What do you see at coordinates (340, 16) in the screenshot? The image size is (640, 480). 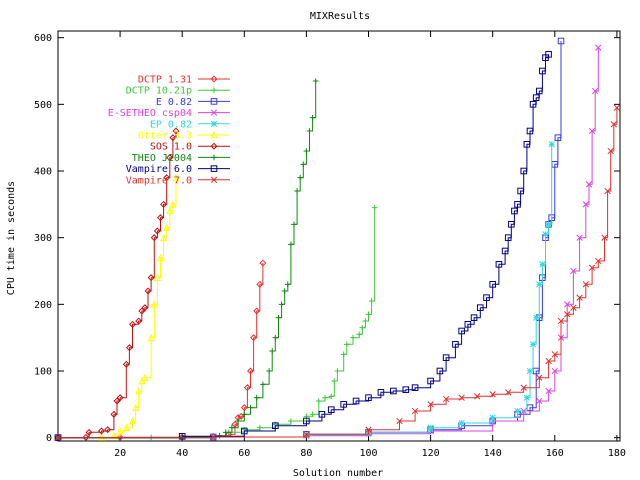 I see `chart-title: MIXResults` at bounding box center [340, 16].